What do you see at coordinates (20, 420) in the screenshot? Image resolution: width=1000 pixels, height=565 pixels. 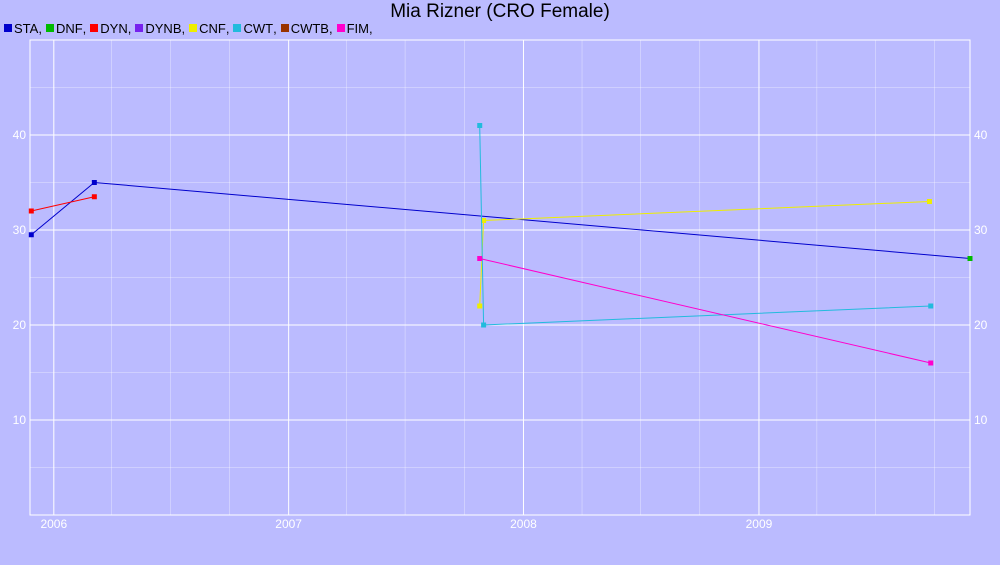 I see `y-tick-label-left: 10` at bounding box center [20, 420].